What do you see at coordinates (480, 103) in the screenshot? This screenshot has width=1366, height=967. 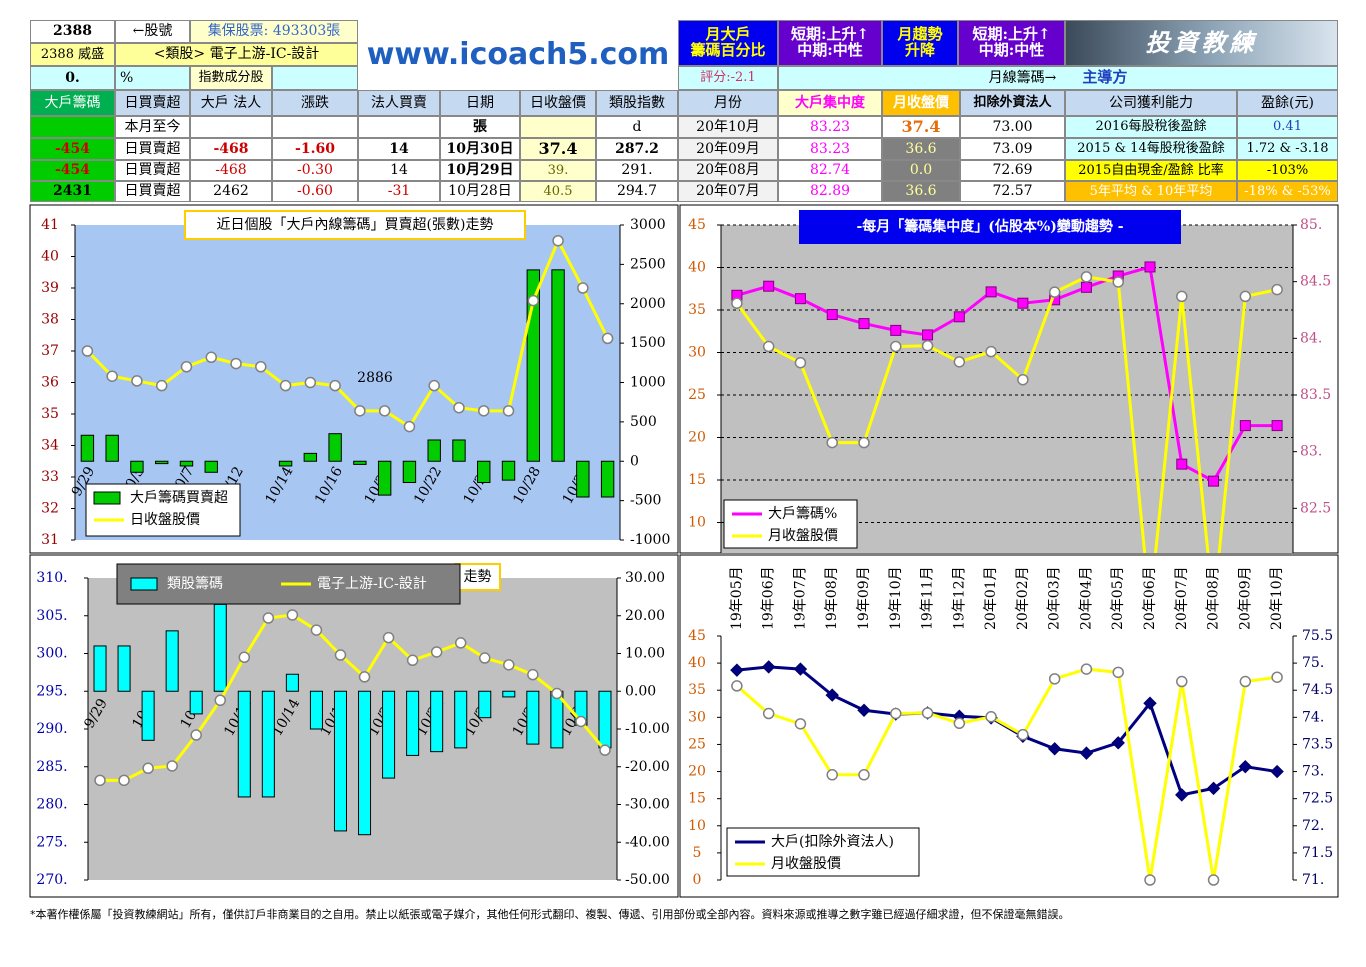 I see `column-header: 日期` at bounding box center [480, 103].